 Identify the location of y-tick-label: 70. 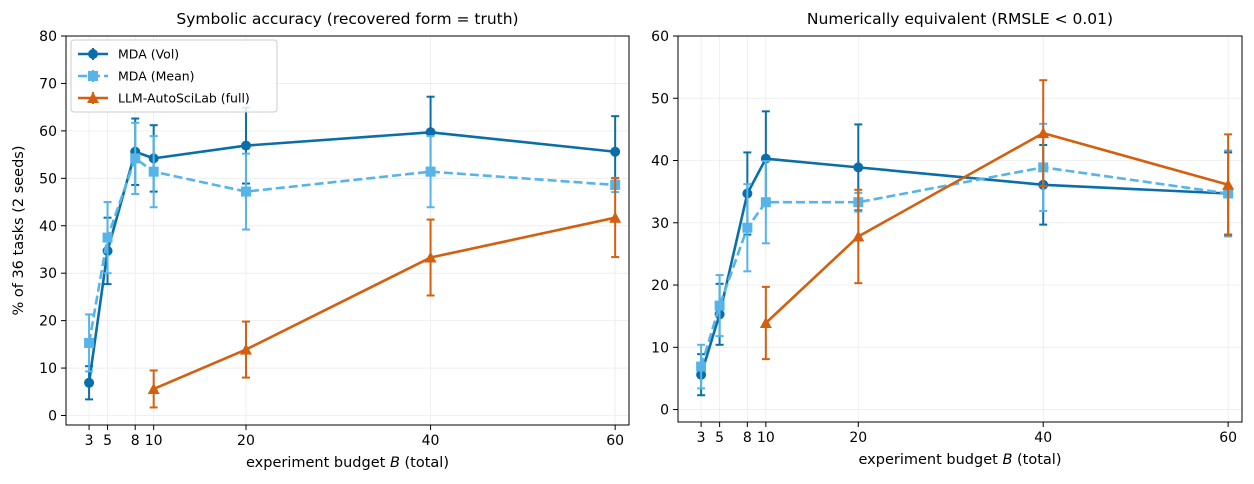
(48, 84).